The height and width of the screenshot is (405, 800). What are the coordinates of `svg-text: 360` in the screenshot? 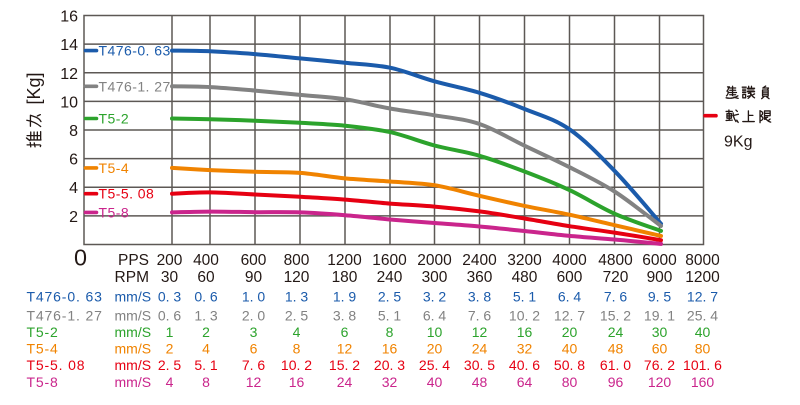 It's located at (480, 277).